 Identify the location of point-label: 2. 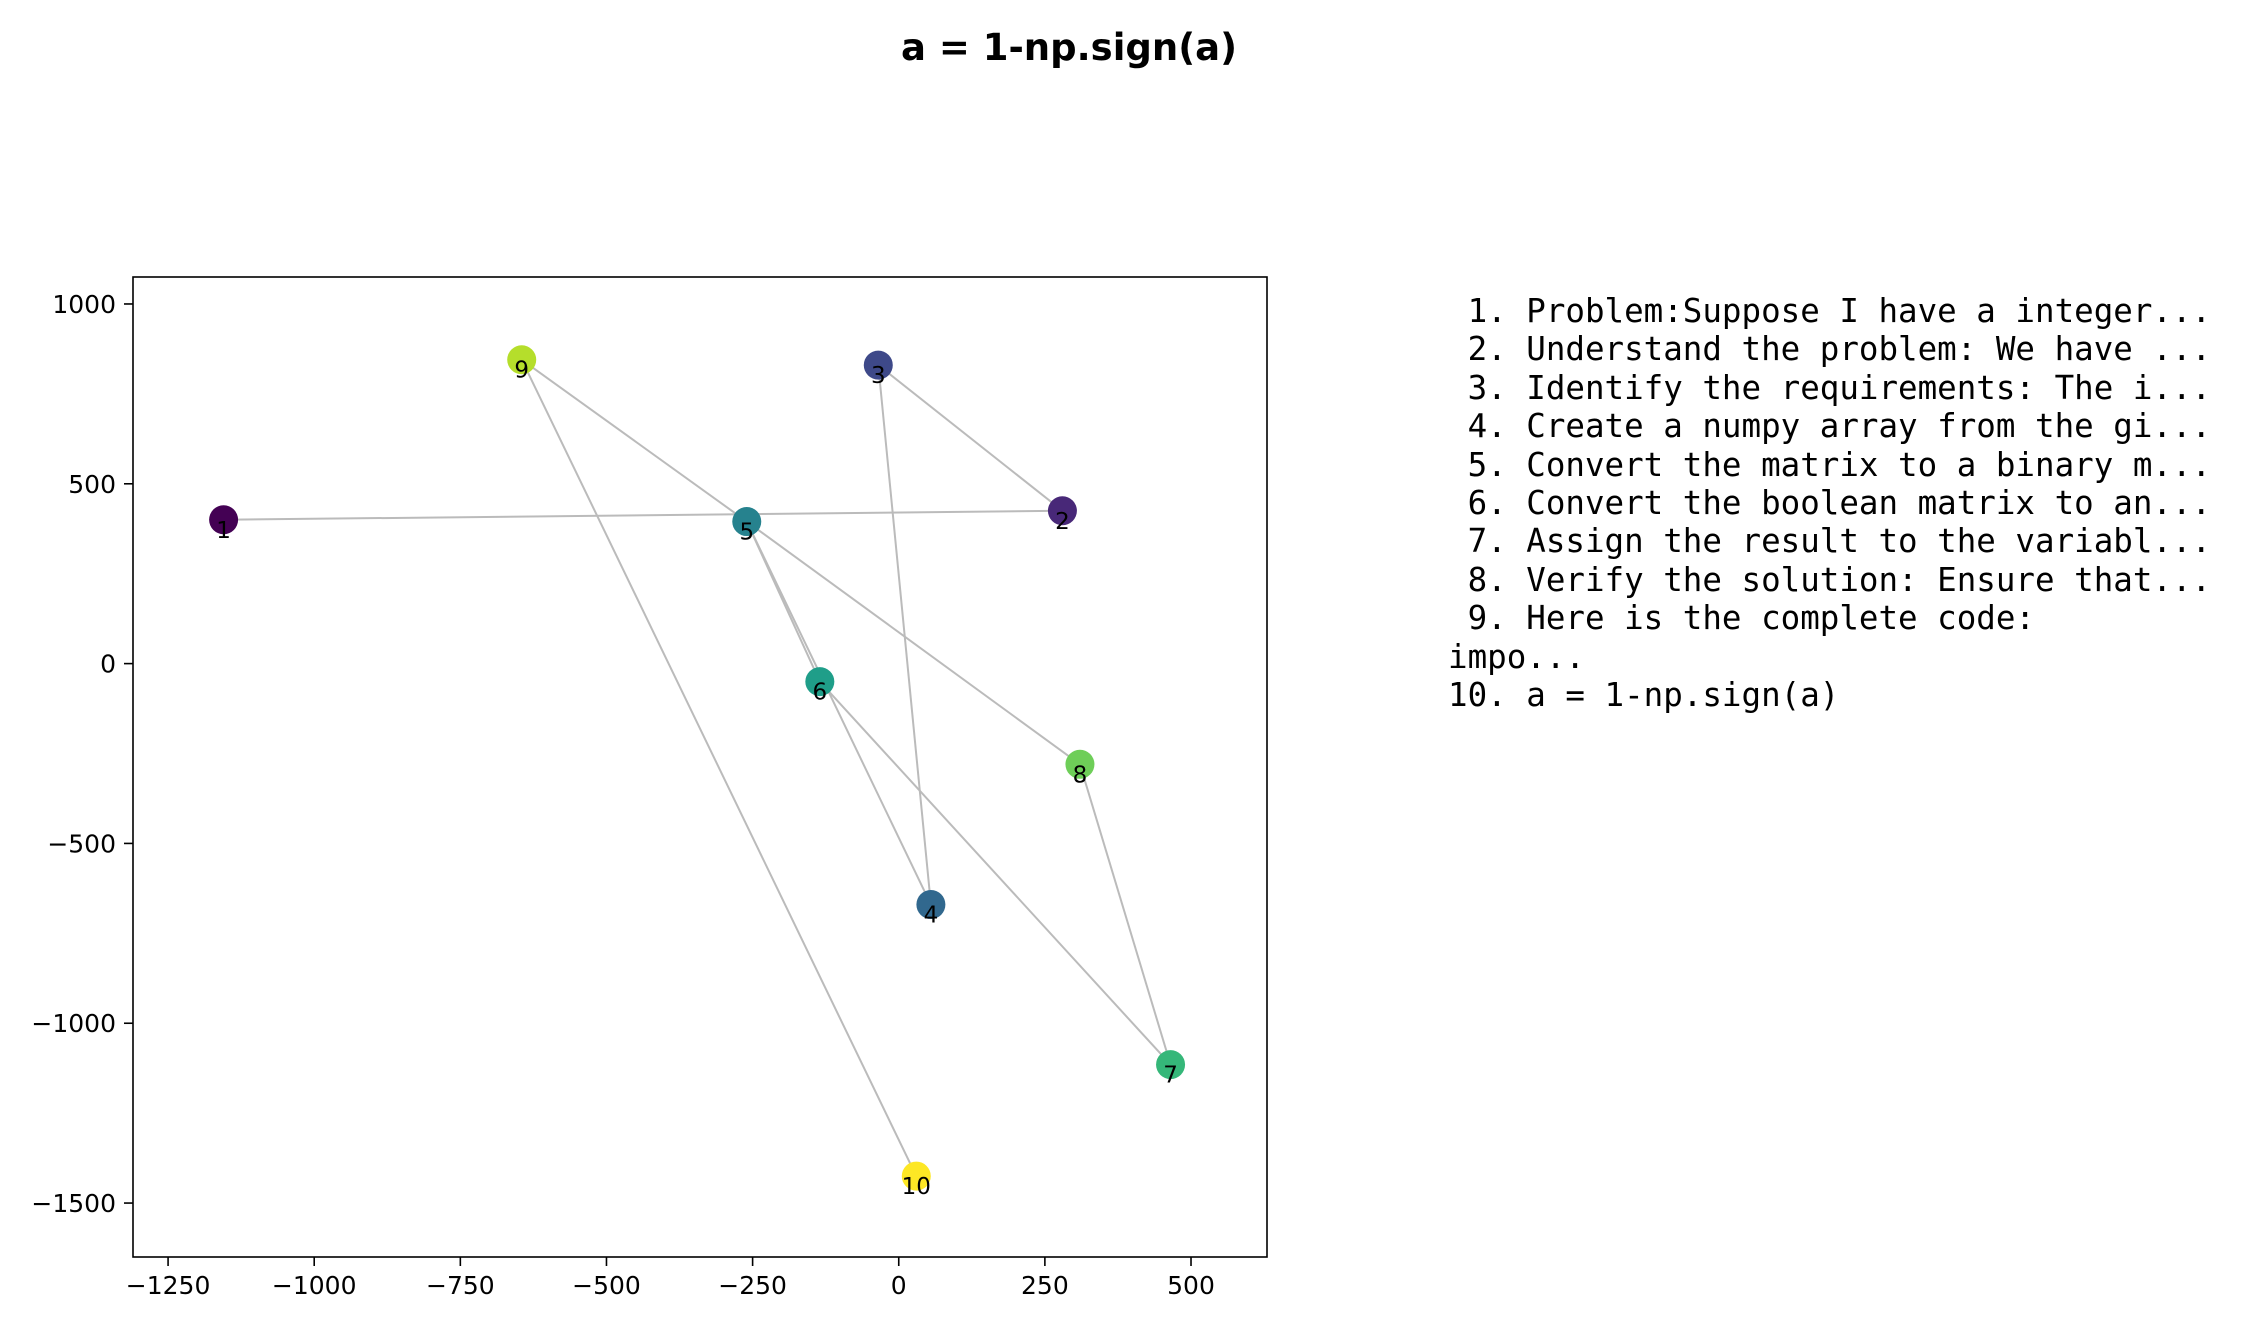
(1062, 522).